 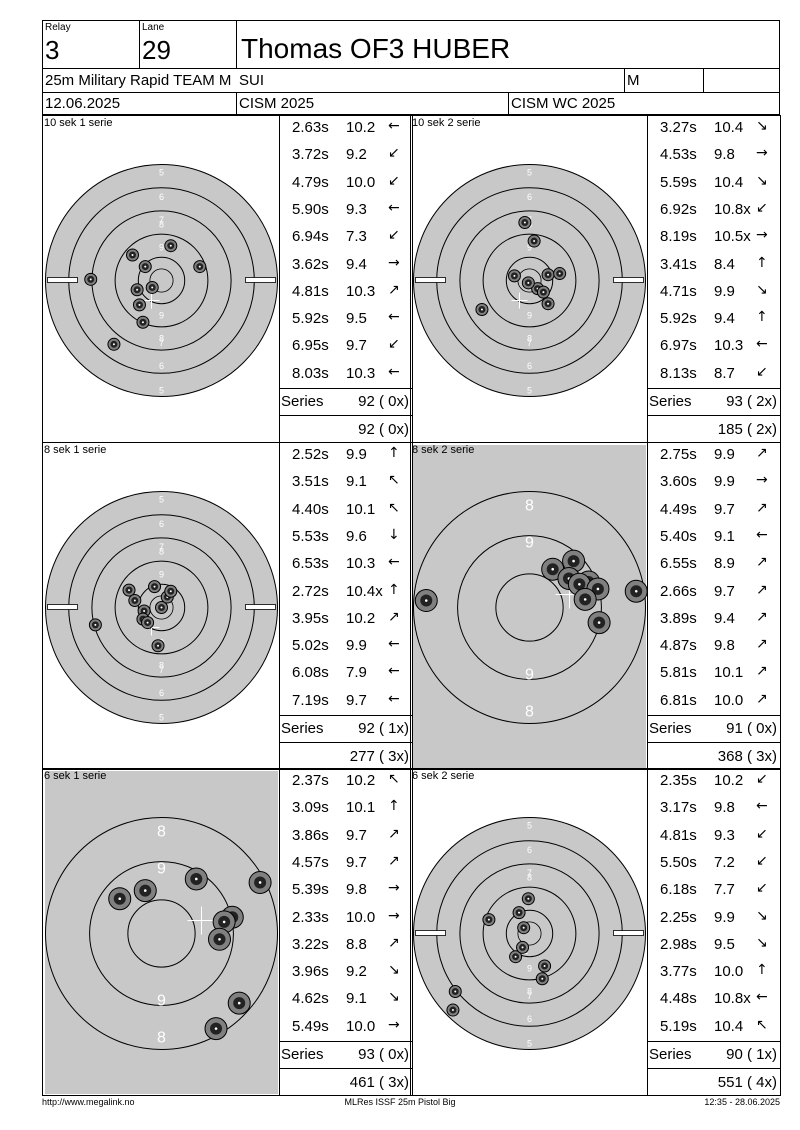 What do you see at coordinates (714, 948) in the screenshot?
I see `shot-row: 2.98s 9.5 ↘` at bounding box center [714, 948].